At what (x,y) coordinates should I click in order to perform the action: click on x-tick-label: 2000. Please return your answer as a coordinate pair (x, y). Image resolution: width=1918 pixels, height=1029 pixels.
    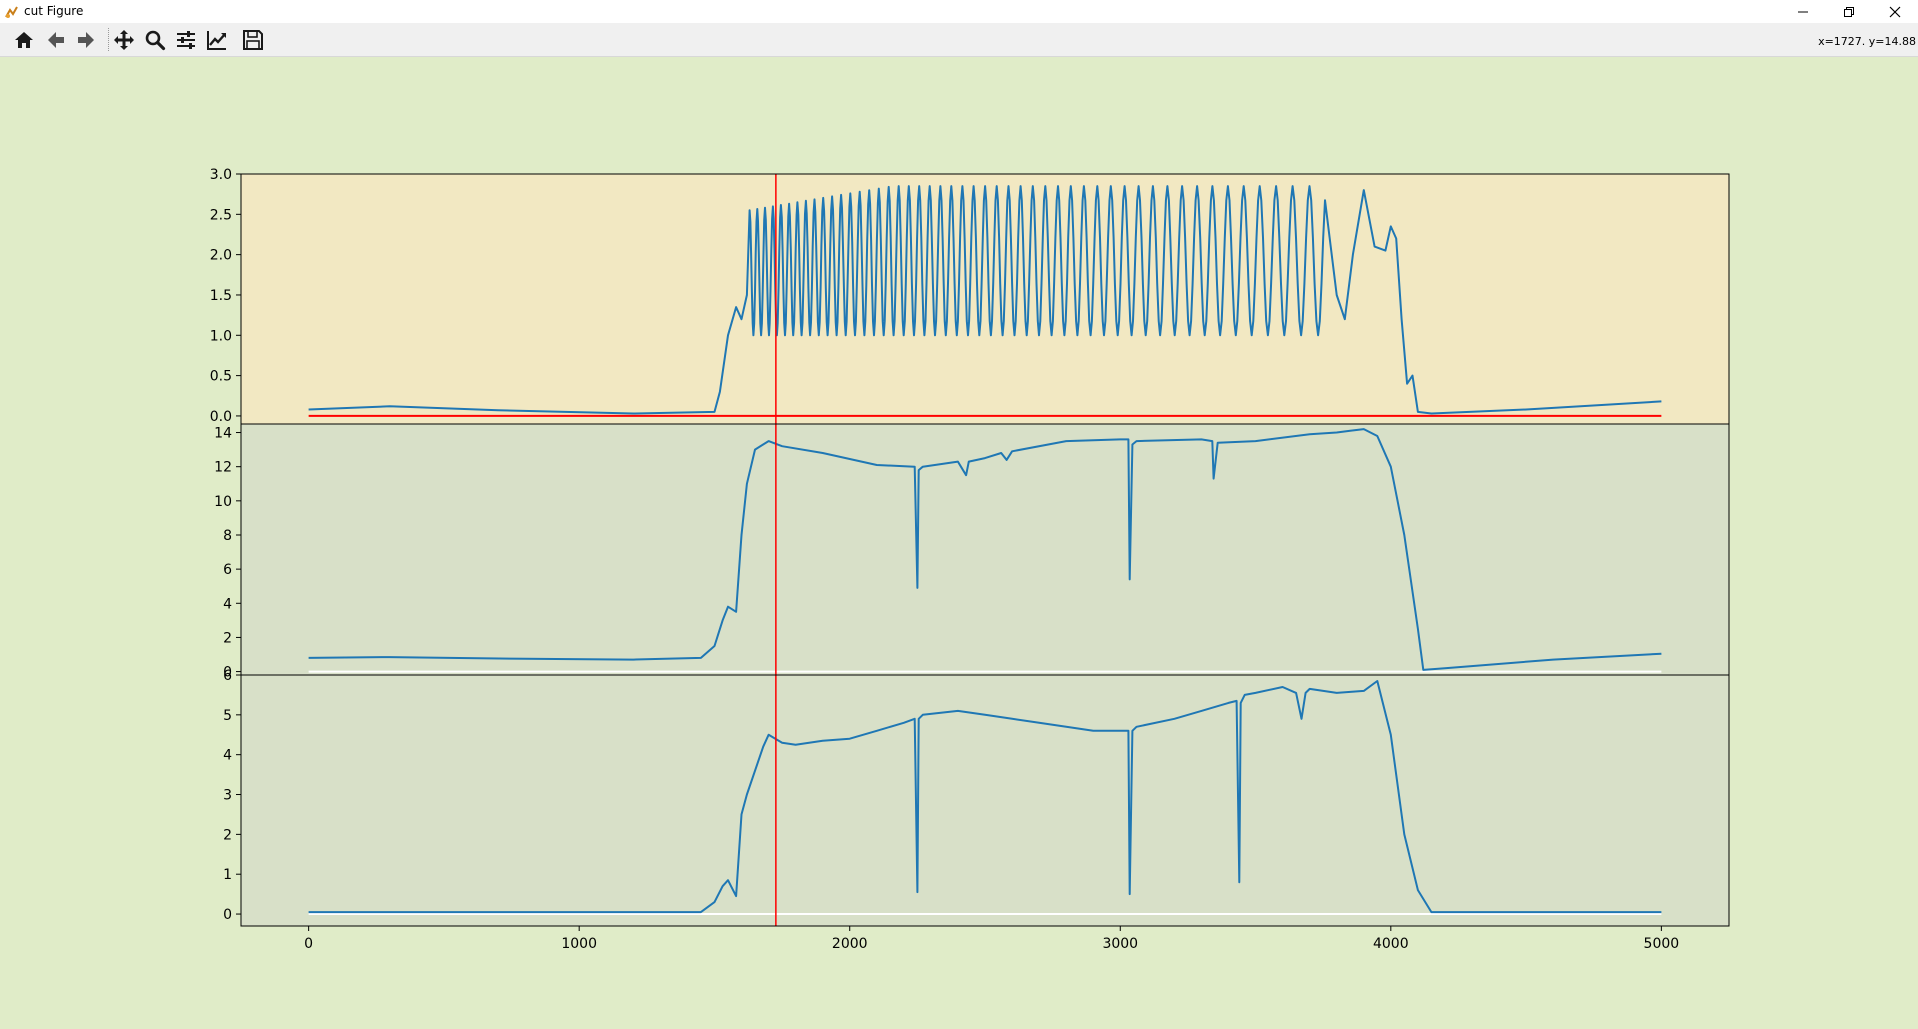
    Looking at the image, I should click on (850, 944).